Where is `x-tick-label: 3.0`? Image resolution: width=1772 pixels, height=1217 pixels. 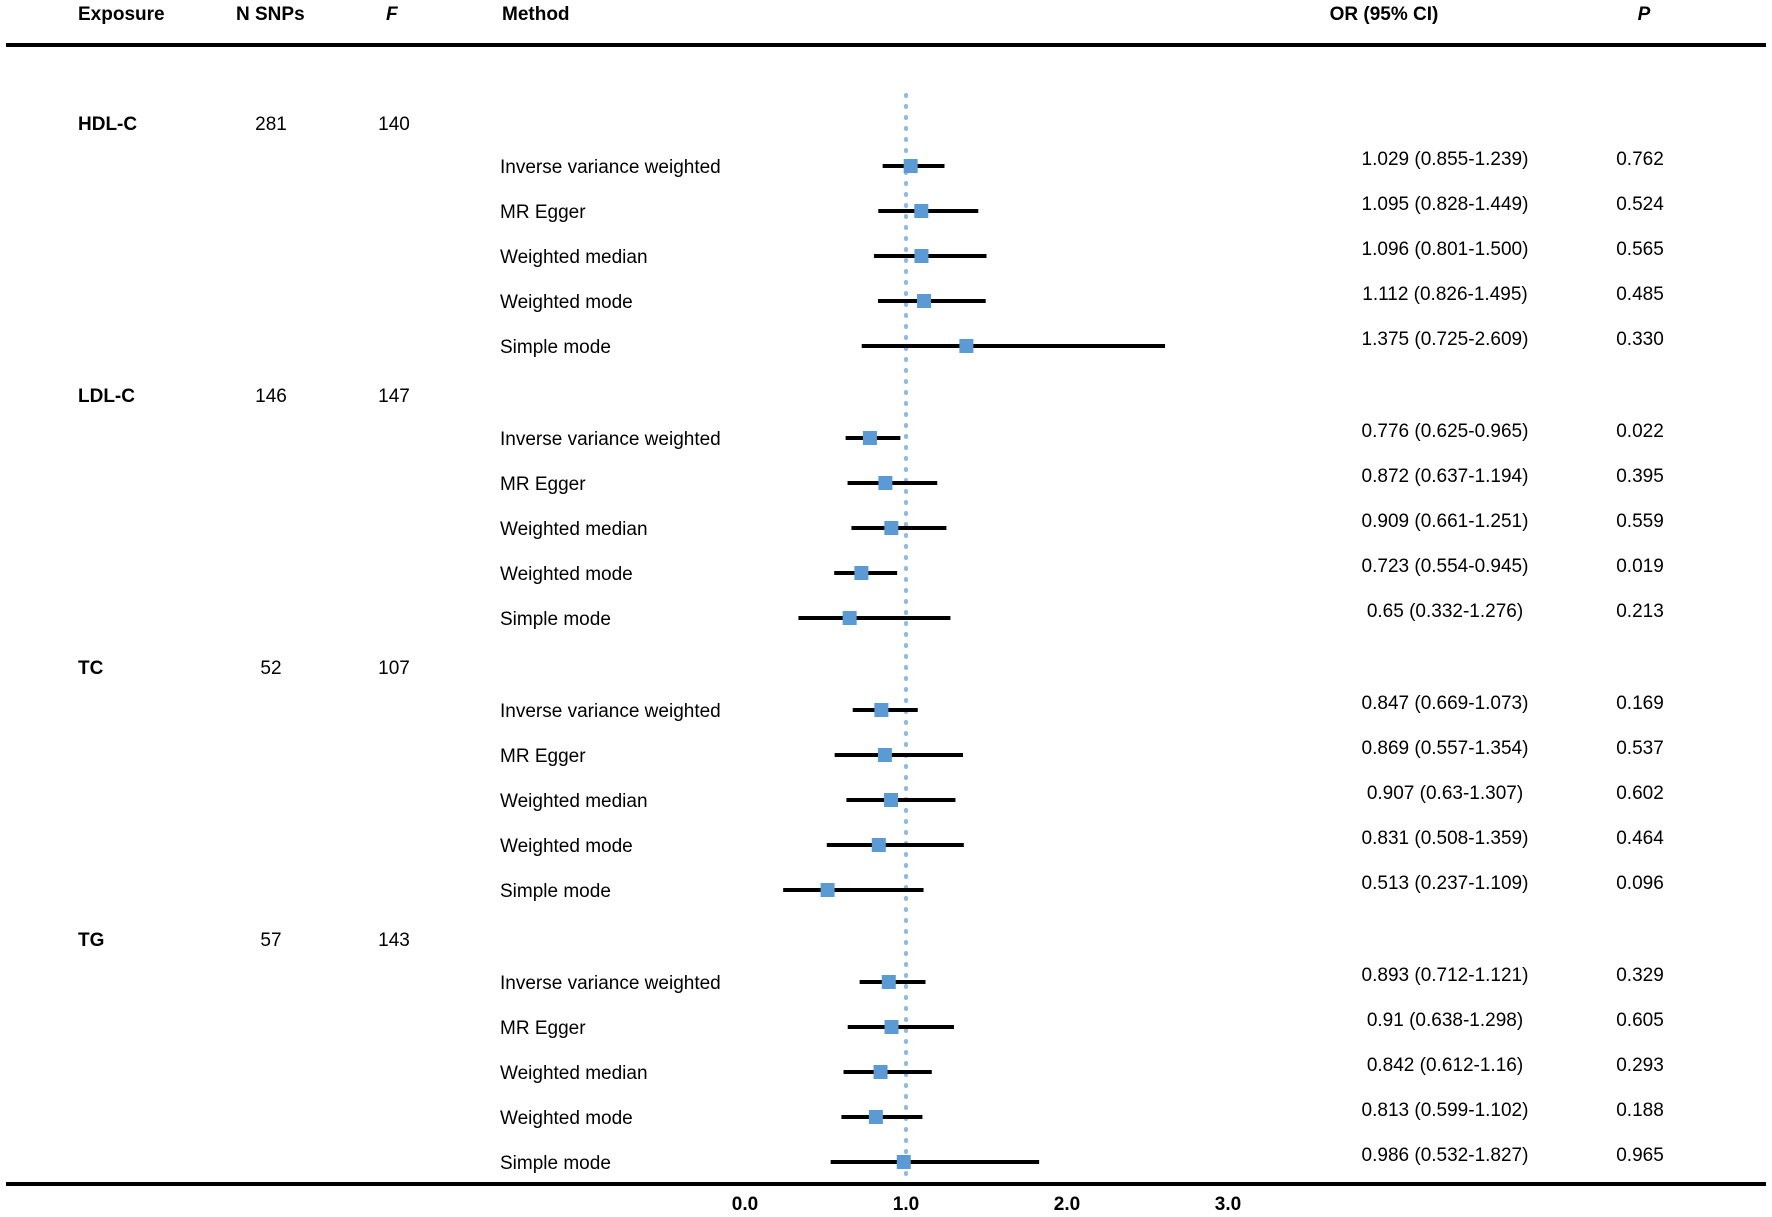
x-tick-label: 3.0 is located at coordinates (1228, 1204).